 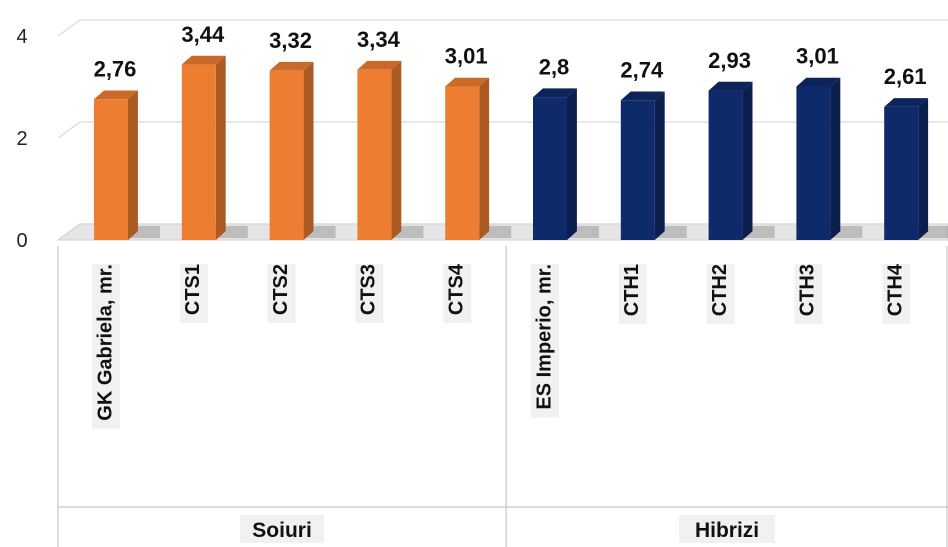 I want to click on svg-text: GK Gabriela, mr., so click(x=105, y=342).